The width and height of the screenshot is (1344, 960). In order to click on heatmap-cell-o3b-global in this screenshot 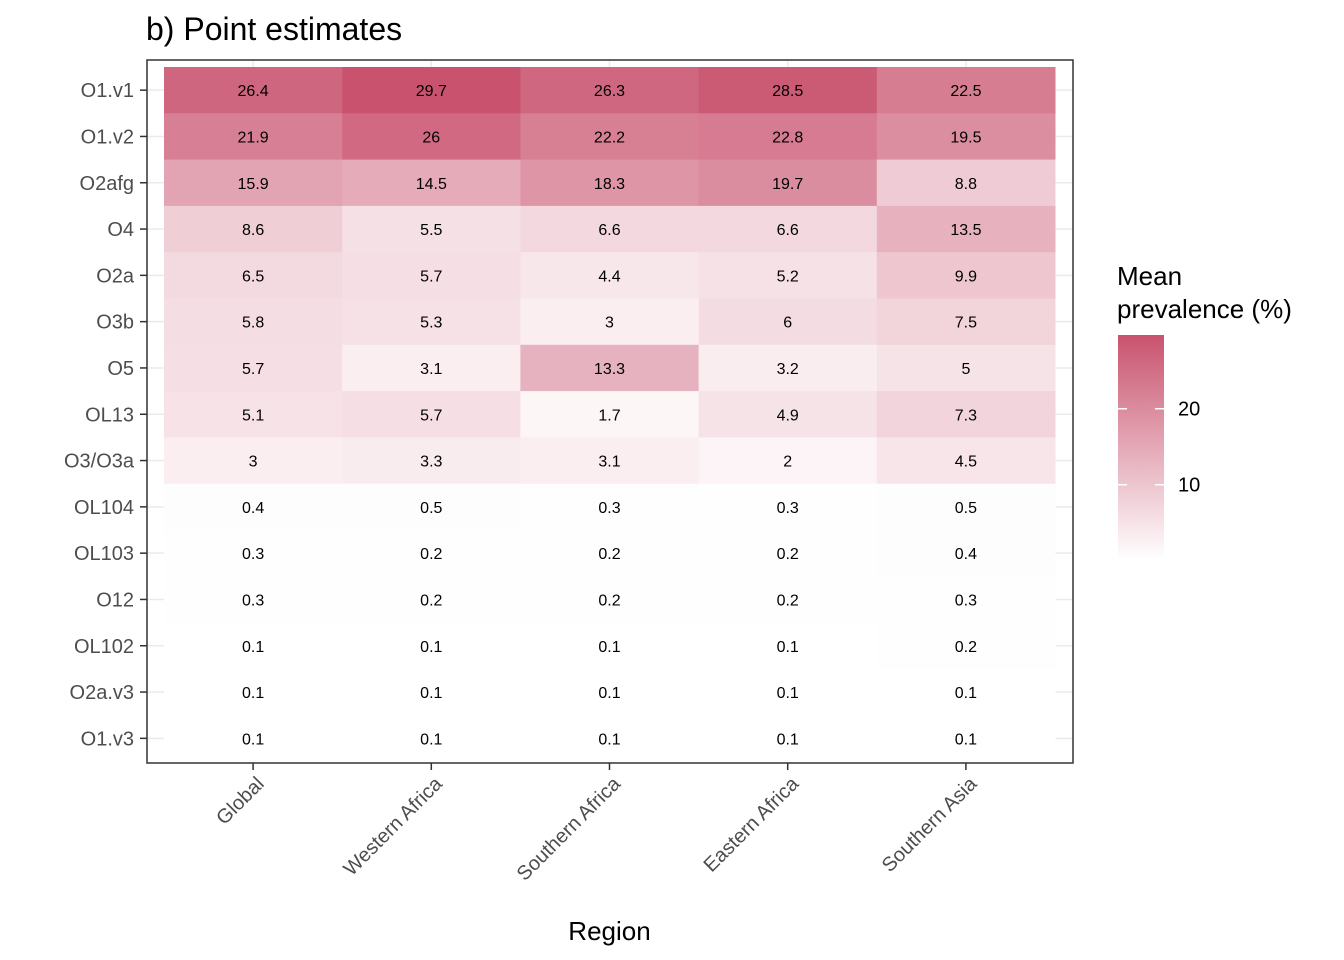, I will do `click(253, 322)`.